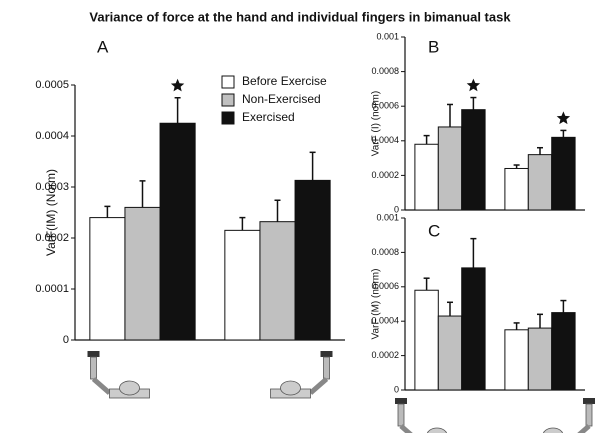 The width and height of the screenshot is (600, 433). Describe the element at coordinates (51, 212) in the screenshot. I see `y-axis-label: VarF(IM) (Norm)` at that location.